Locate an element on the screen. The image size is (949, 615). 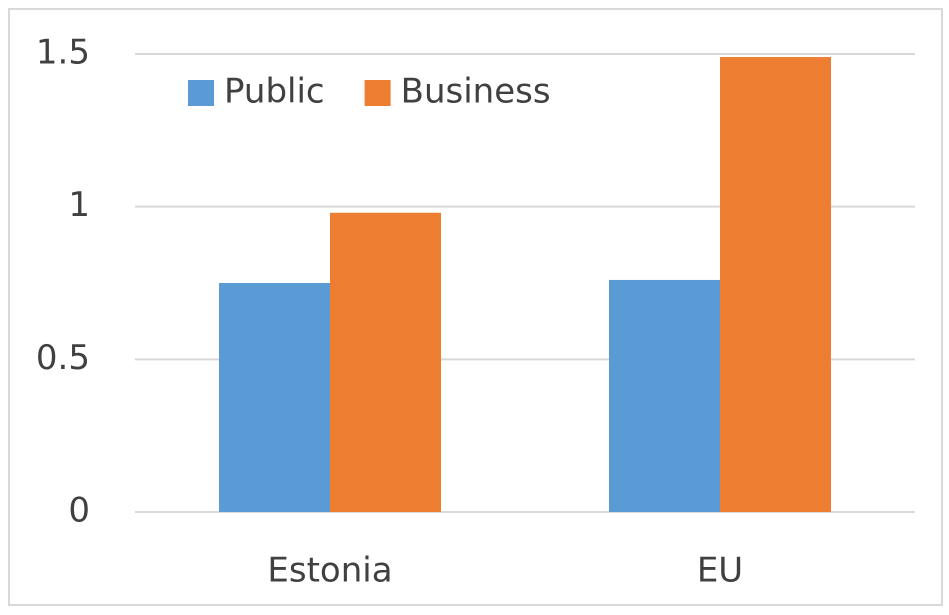
legend-label: Business is located at coordinates (476, 92).